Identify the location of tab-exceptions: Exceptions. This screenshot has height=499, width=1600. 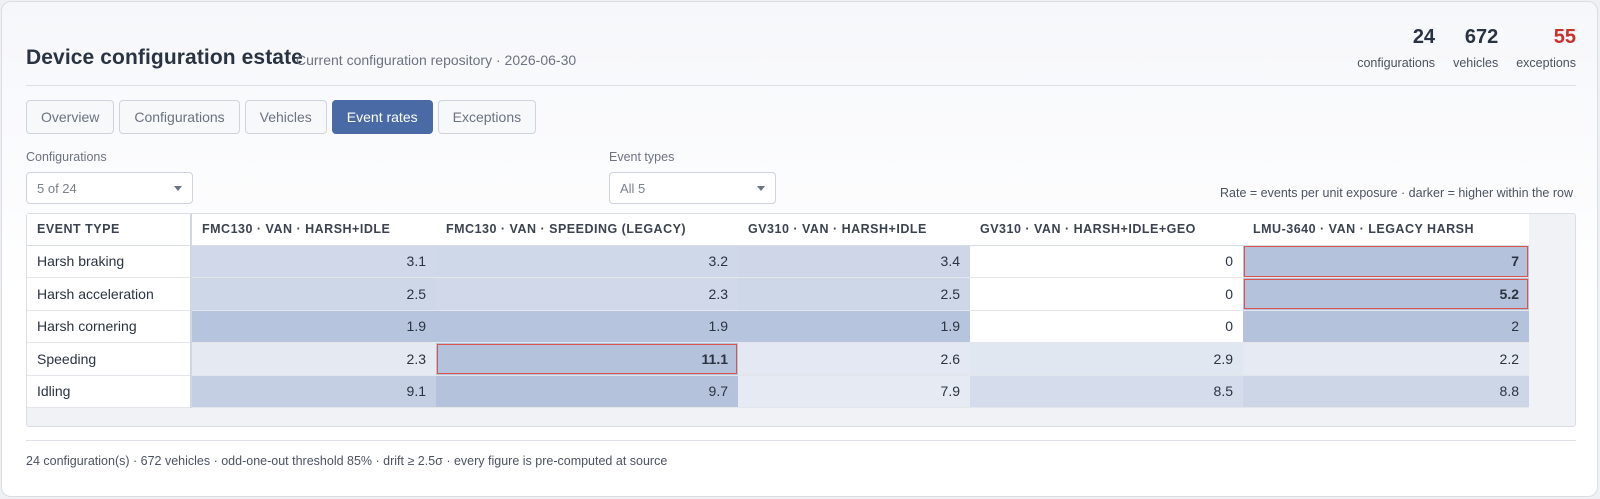
(487, 117).